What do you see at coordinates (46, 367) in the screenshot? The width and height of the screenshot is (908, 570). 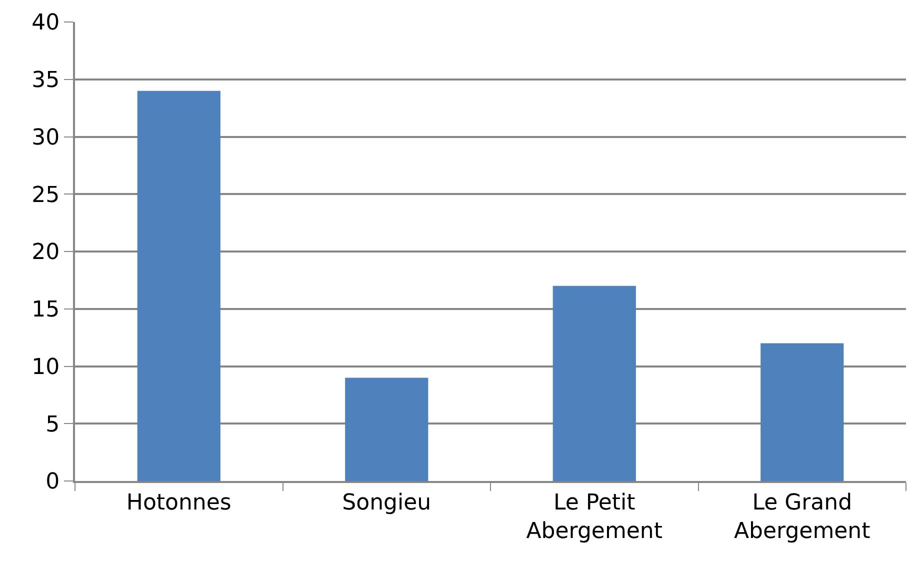 I see `y-tick-label: 10` at bounding box center [46, 367].